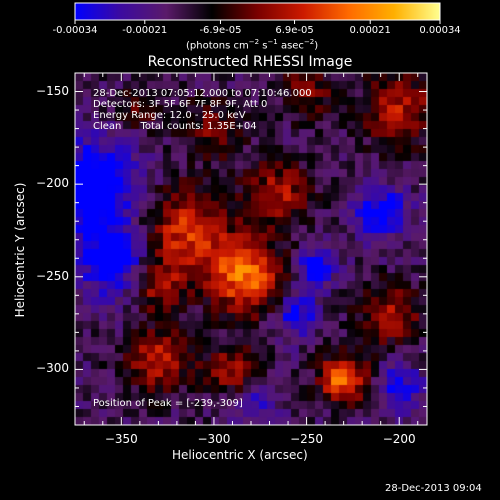 The width and height of the screenshot is (500, 500). What do you see at coordinates (370, 30) in the screenshot?
I see `colorbar-tick-label: 0.00021` at bounding box center [370, 30].